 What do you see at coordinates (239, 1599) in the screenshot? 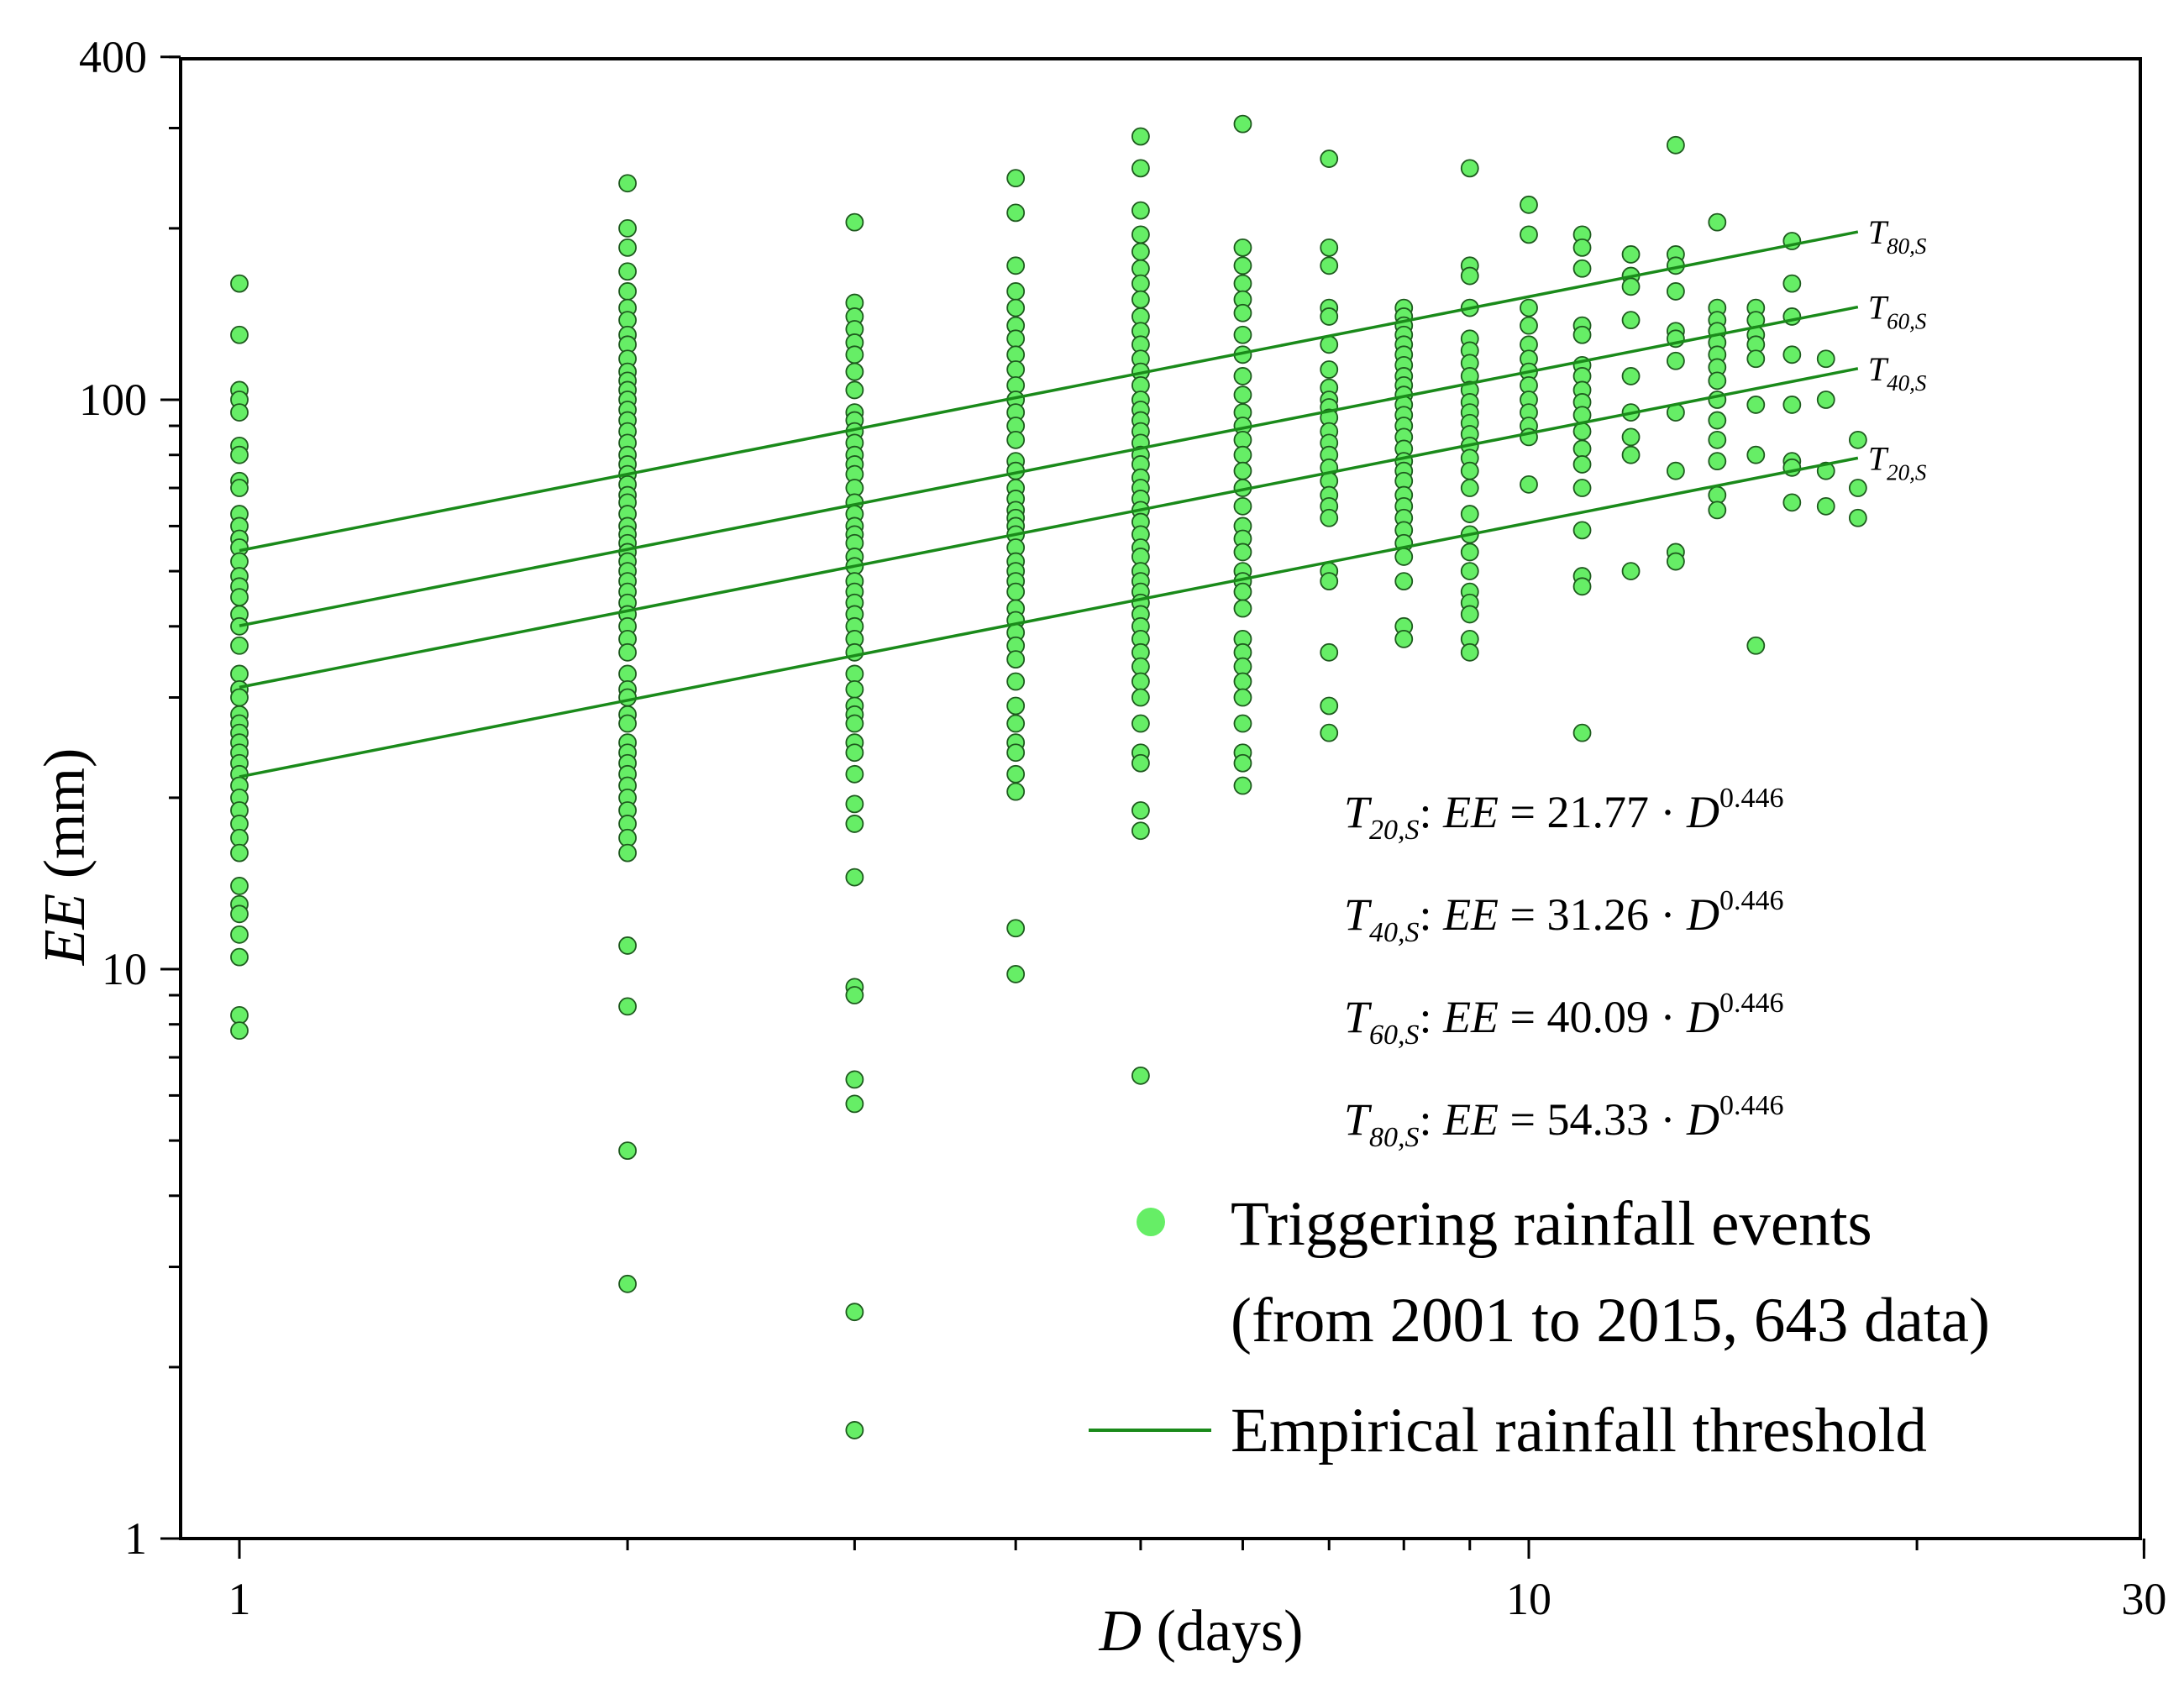
I see `x-tick-label: 1` at bounding box center [239, 1599].